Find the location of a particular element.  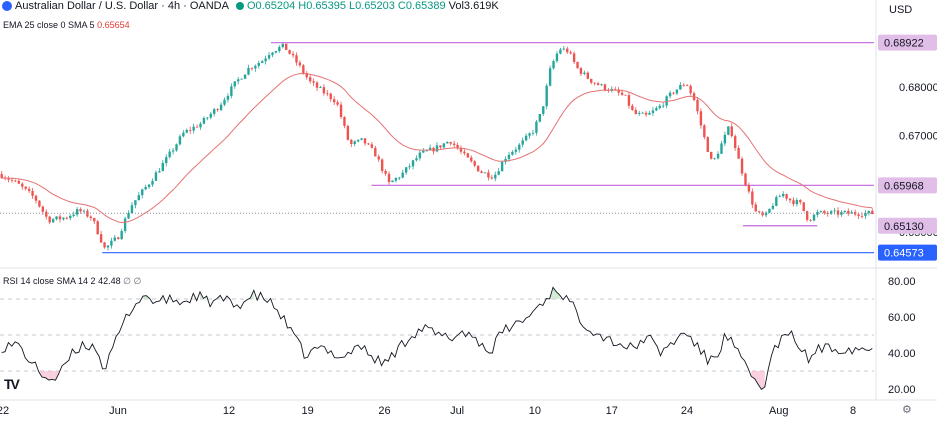

time-tick-label: 12 is located at coordinates (229, 411).